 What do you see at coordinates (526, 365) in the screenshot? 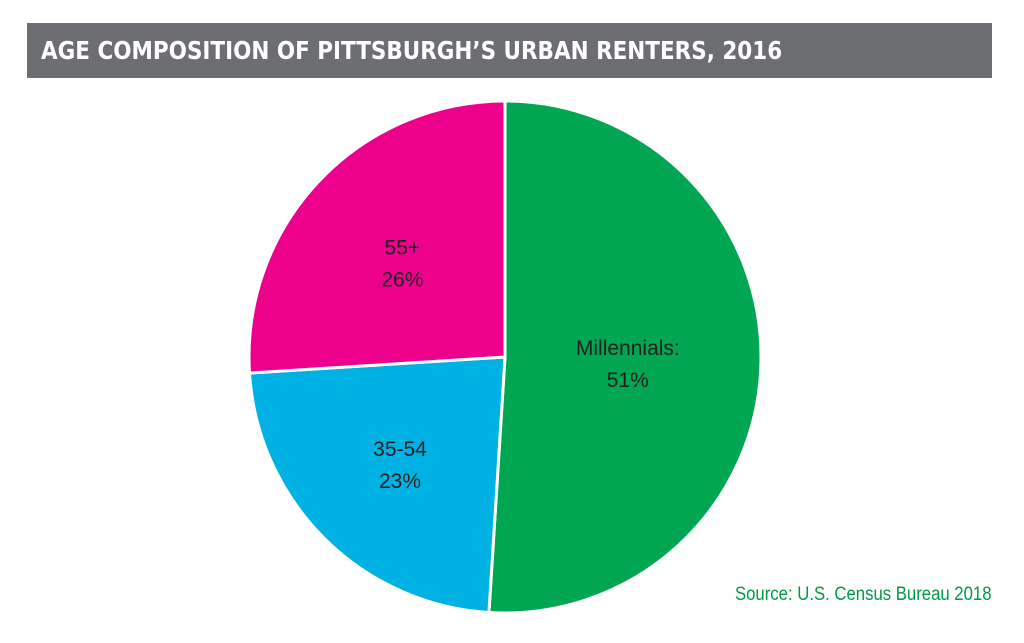
I see `pie-labels: Millennials: 51% 35-54 23% 55+ 26%` at bounding box center [526, 365].